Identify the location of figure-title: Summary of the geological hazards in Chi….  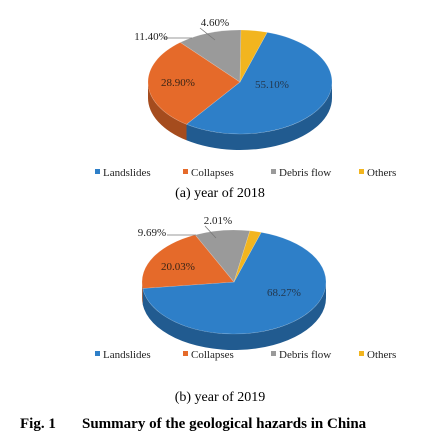
(224, 424).